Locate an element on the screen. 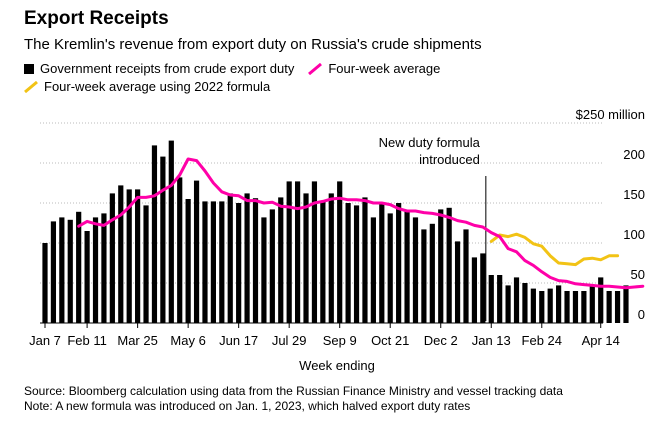 This screenshot has width=672, height=428. x-tick-label: Feb 24 is located at coordinates (542, 340).